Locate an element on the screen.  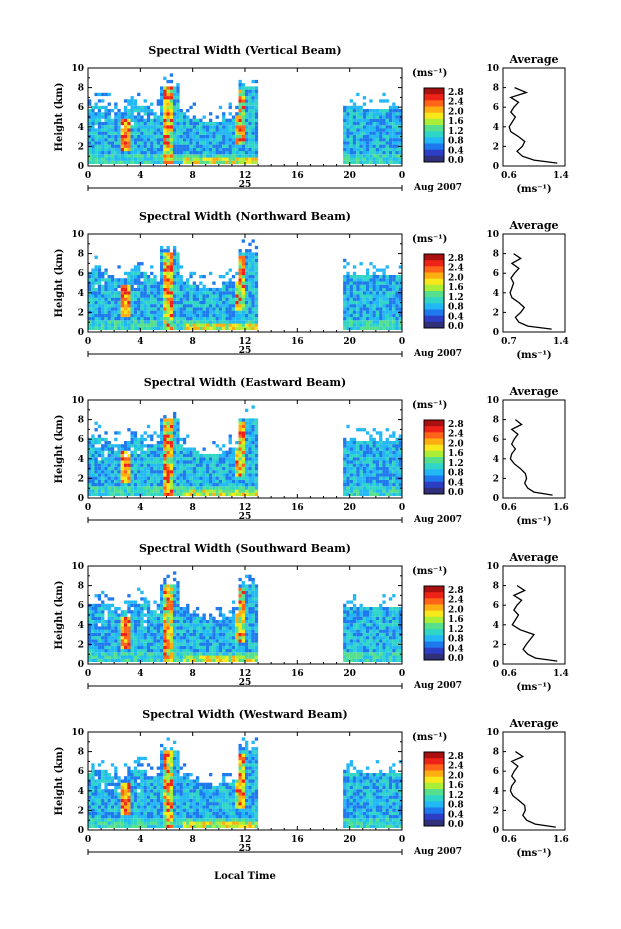
profile-title: Average is located at coordinates (533, 59).